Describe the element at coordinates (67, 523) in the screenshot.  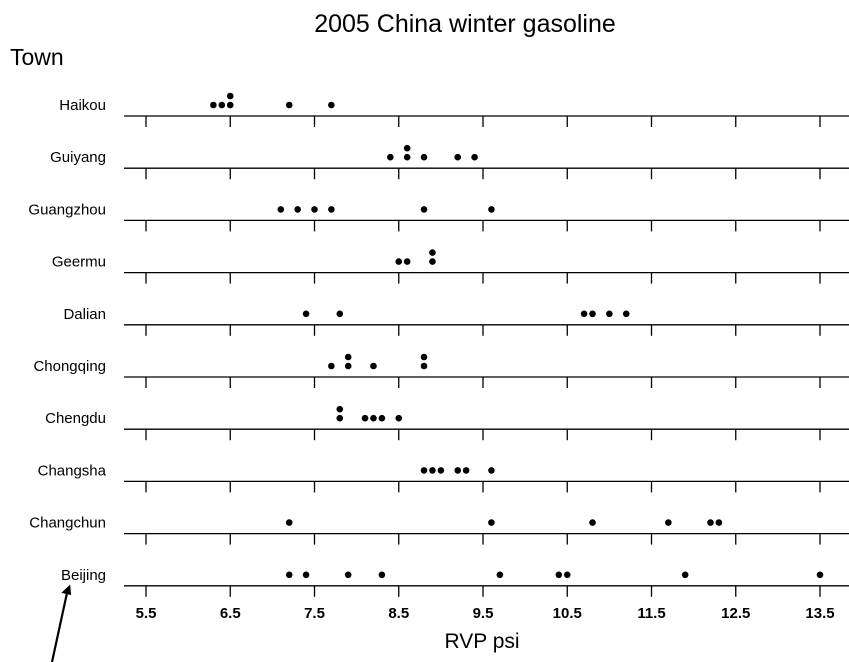
I see `row-label-changchun: Changchun` at that location.